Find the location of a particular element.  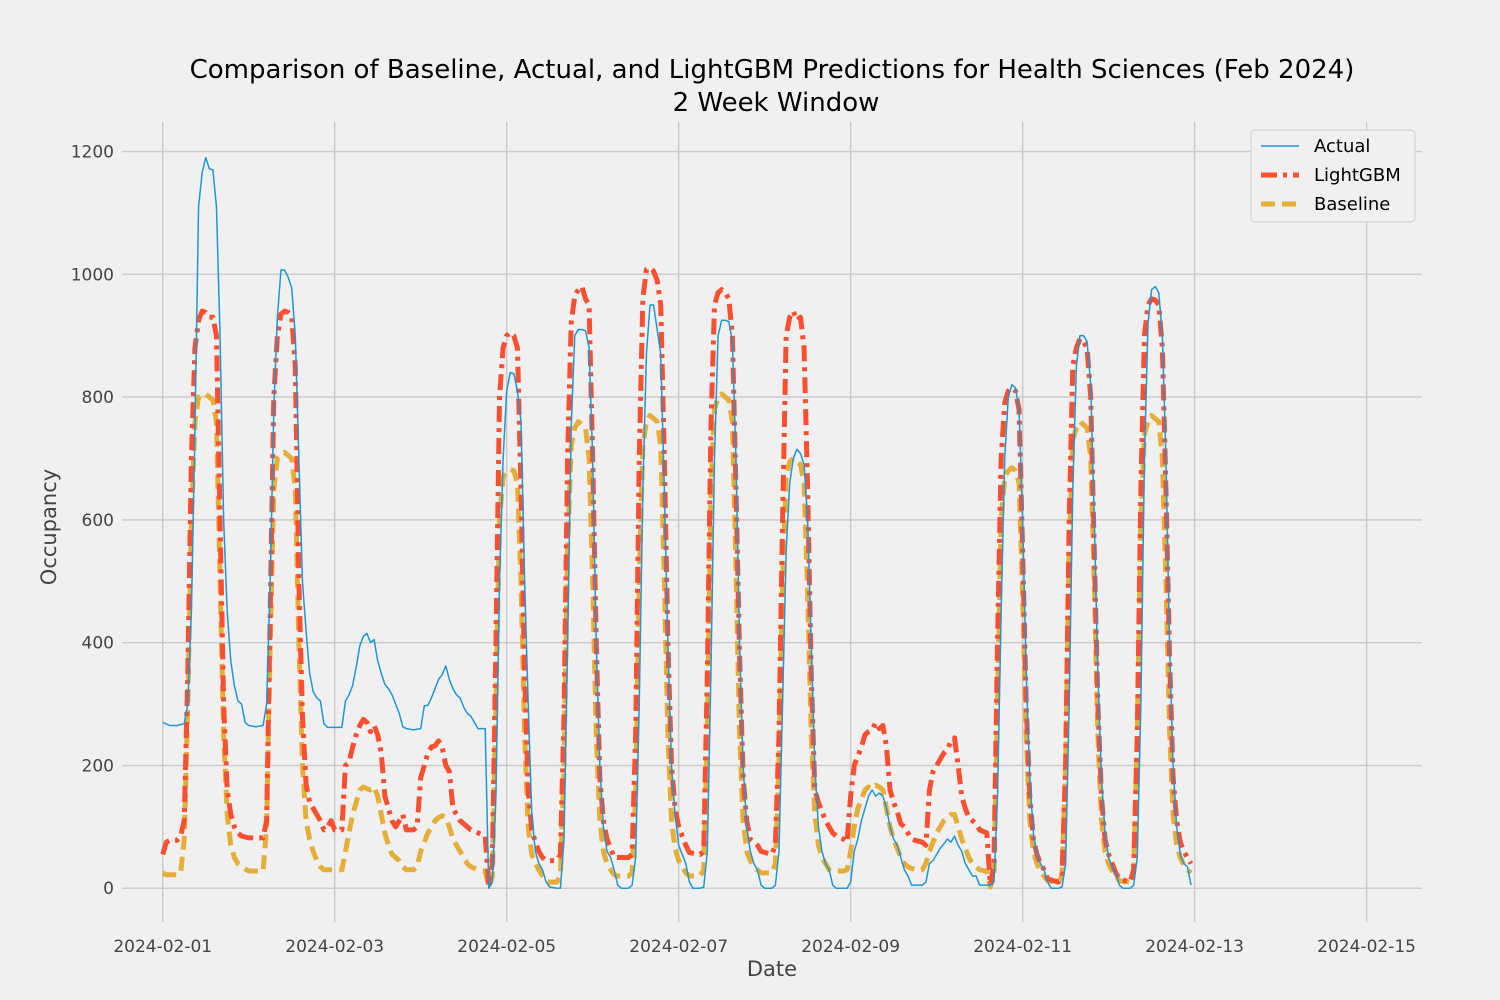

x-tick-label: 2024-02-05 is located at coordinates (506, 947).